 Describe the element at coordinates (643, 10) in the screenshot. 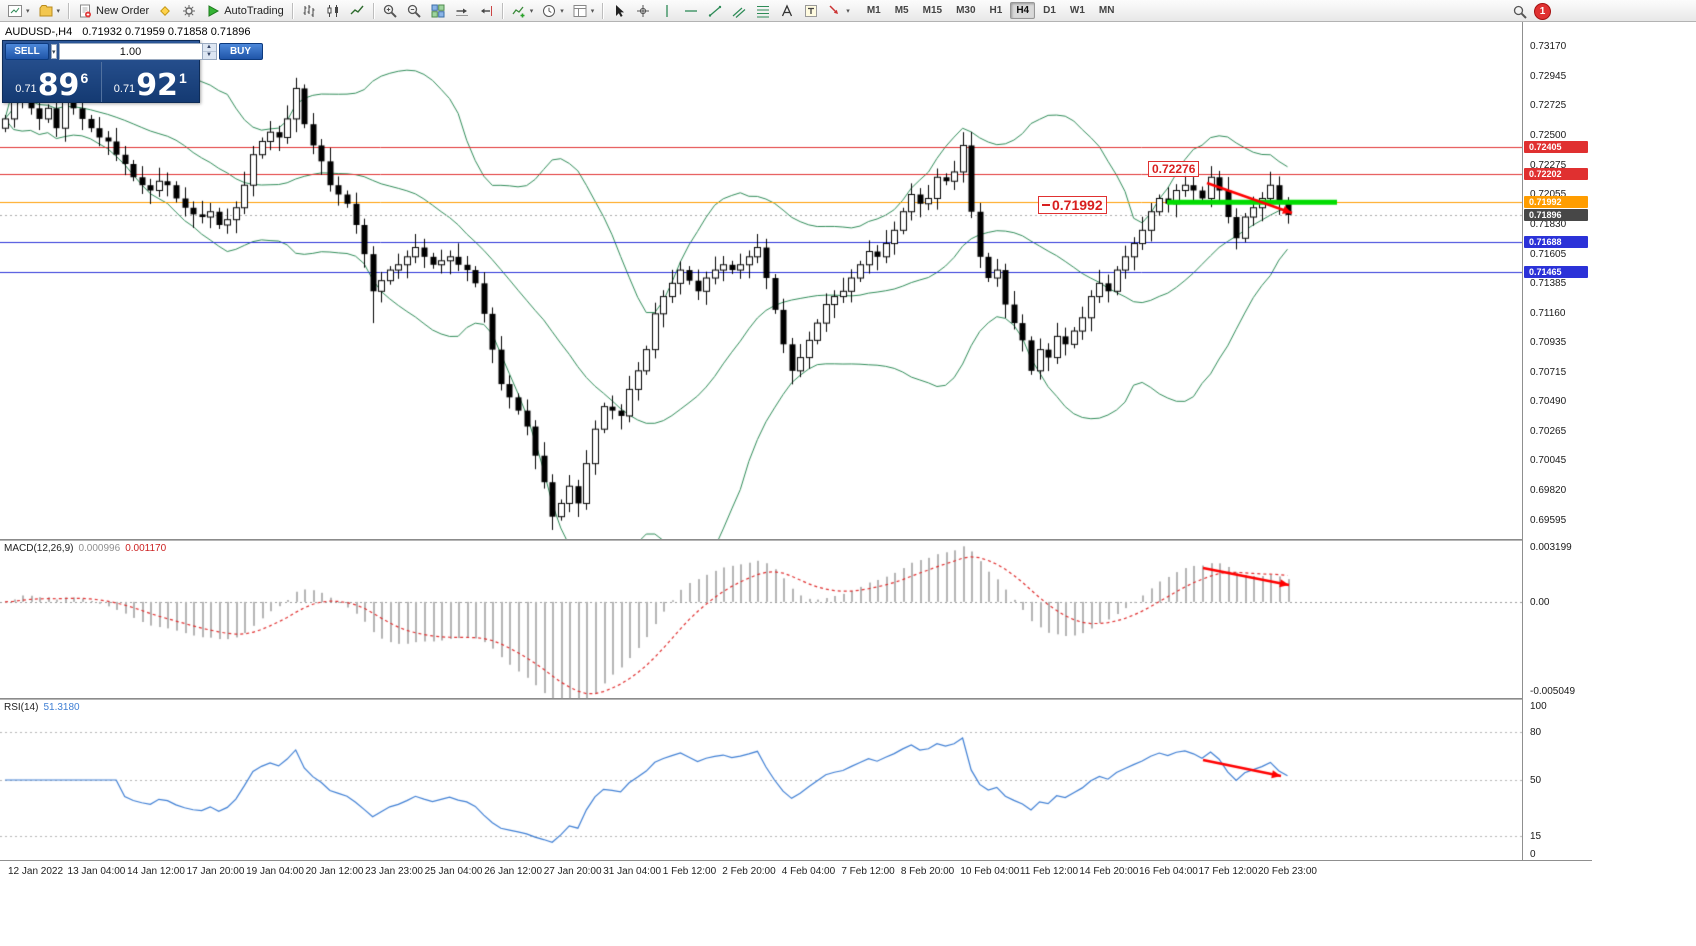

I see `crosshair-button` at that location.